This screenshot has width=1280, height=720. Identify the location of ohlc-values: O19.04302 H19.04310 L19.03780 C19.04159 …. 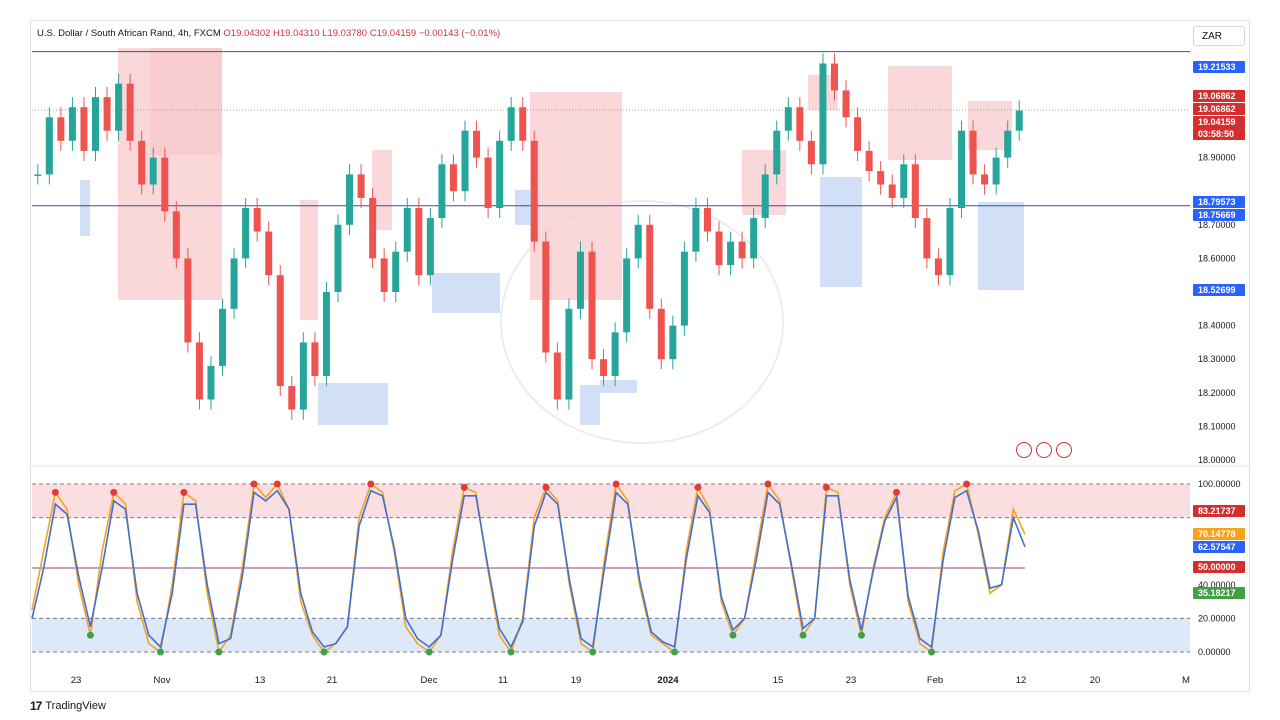
(362, 33).